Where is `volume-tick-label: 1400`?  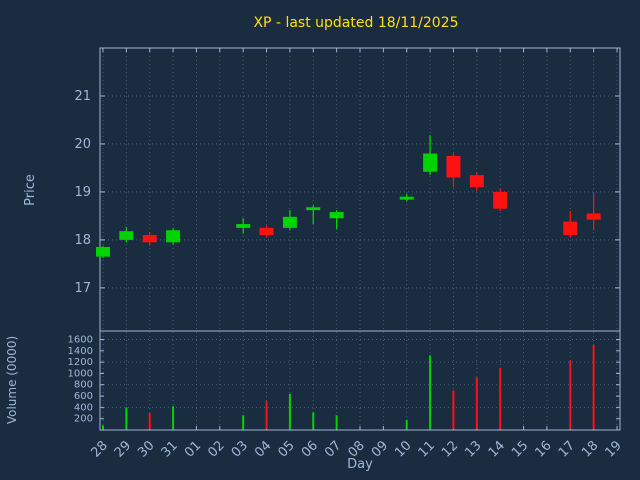 volume-tick-label: 1400 is located at coordinates (80, 351).